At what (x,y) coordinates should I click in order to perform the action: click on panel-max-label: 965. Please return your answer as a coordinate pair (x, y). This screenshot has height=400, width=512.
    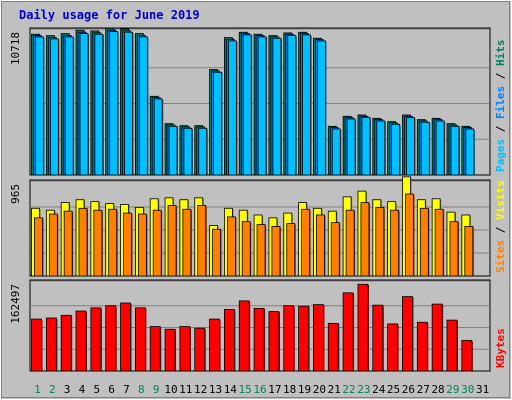
    Looking at the image, I should click on (15, 194).